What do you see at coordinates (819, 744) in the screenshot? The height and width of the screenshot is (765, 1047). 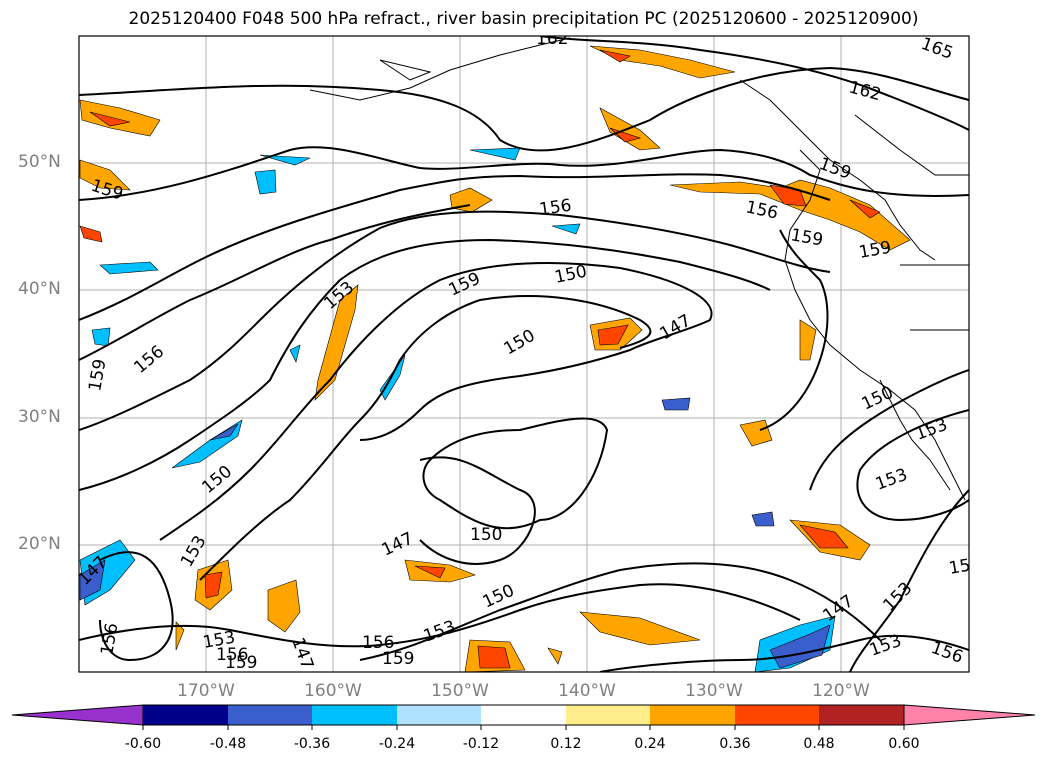 I see `colorbar-tick-label: 0.48` at bounding box center [819, 744].